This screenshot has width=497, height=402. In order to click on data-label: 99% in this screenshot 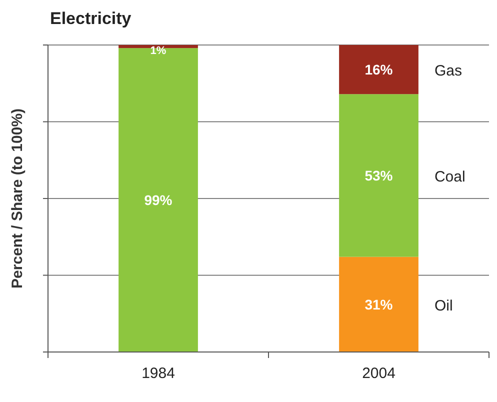, I will do `click(158, 200)`.